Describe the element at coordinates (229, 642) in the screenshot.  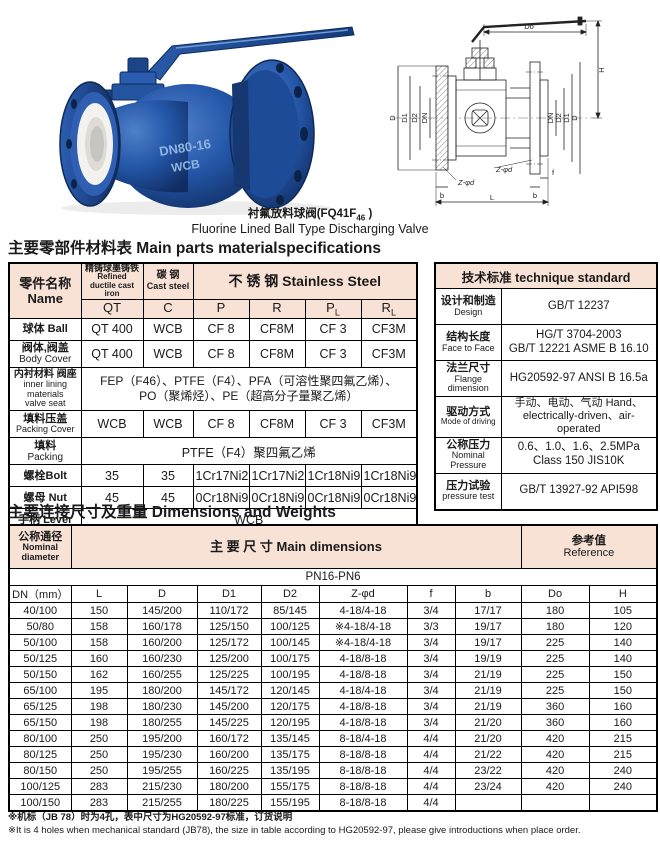
I see `table-cell: 125/172` at that location.